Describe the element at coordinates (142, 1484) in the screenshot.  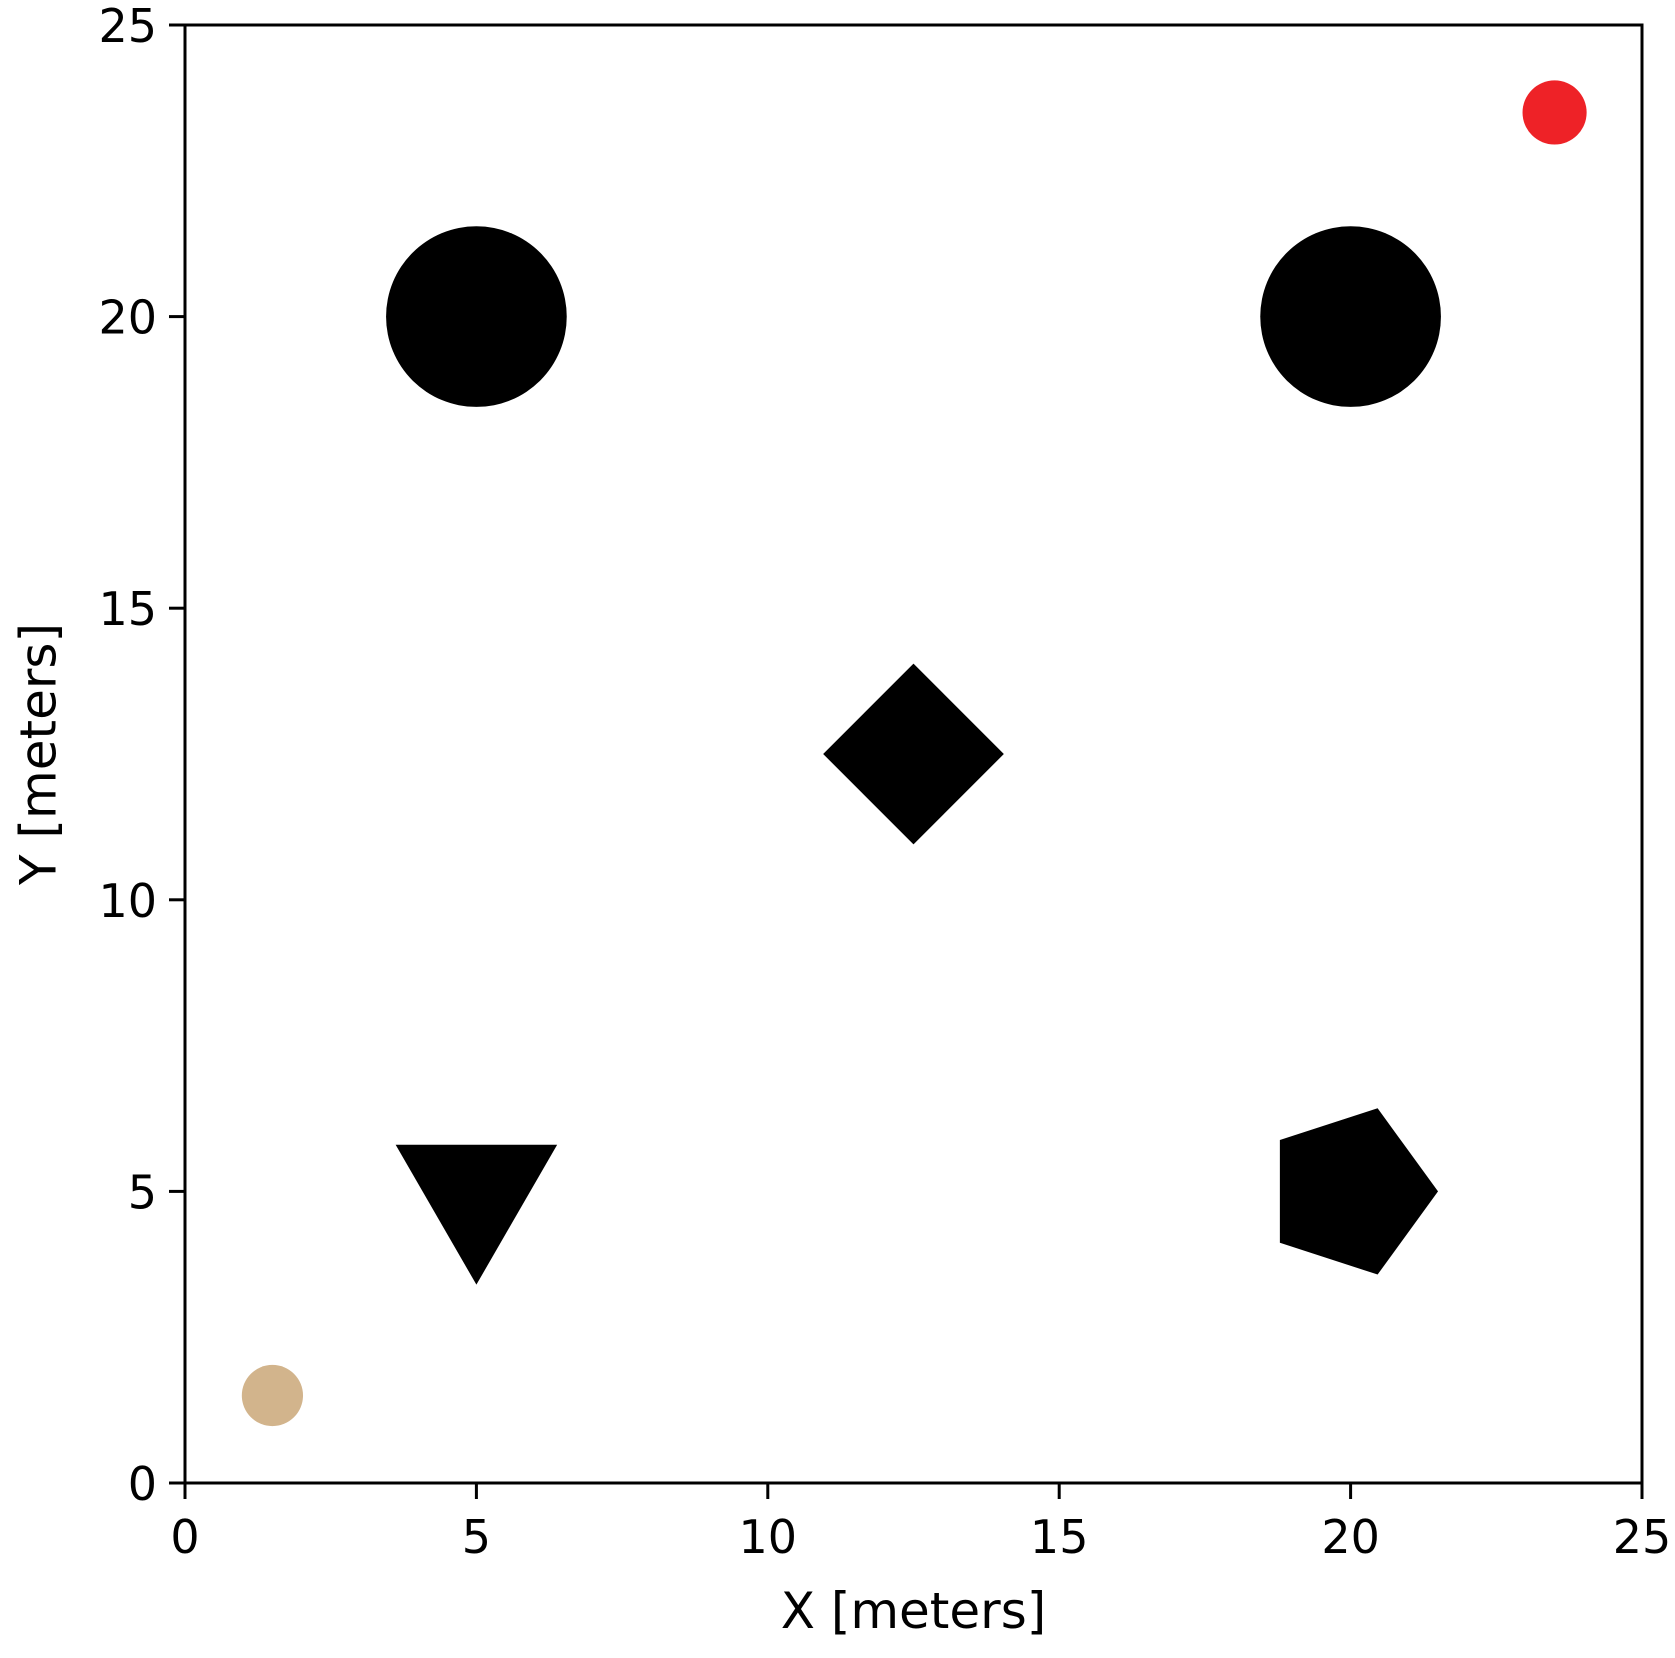
I see `y-tick-label: 0` at that location.